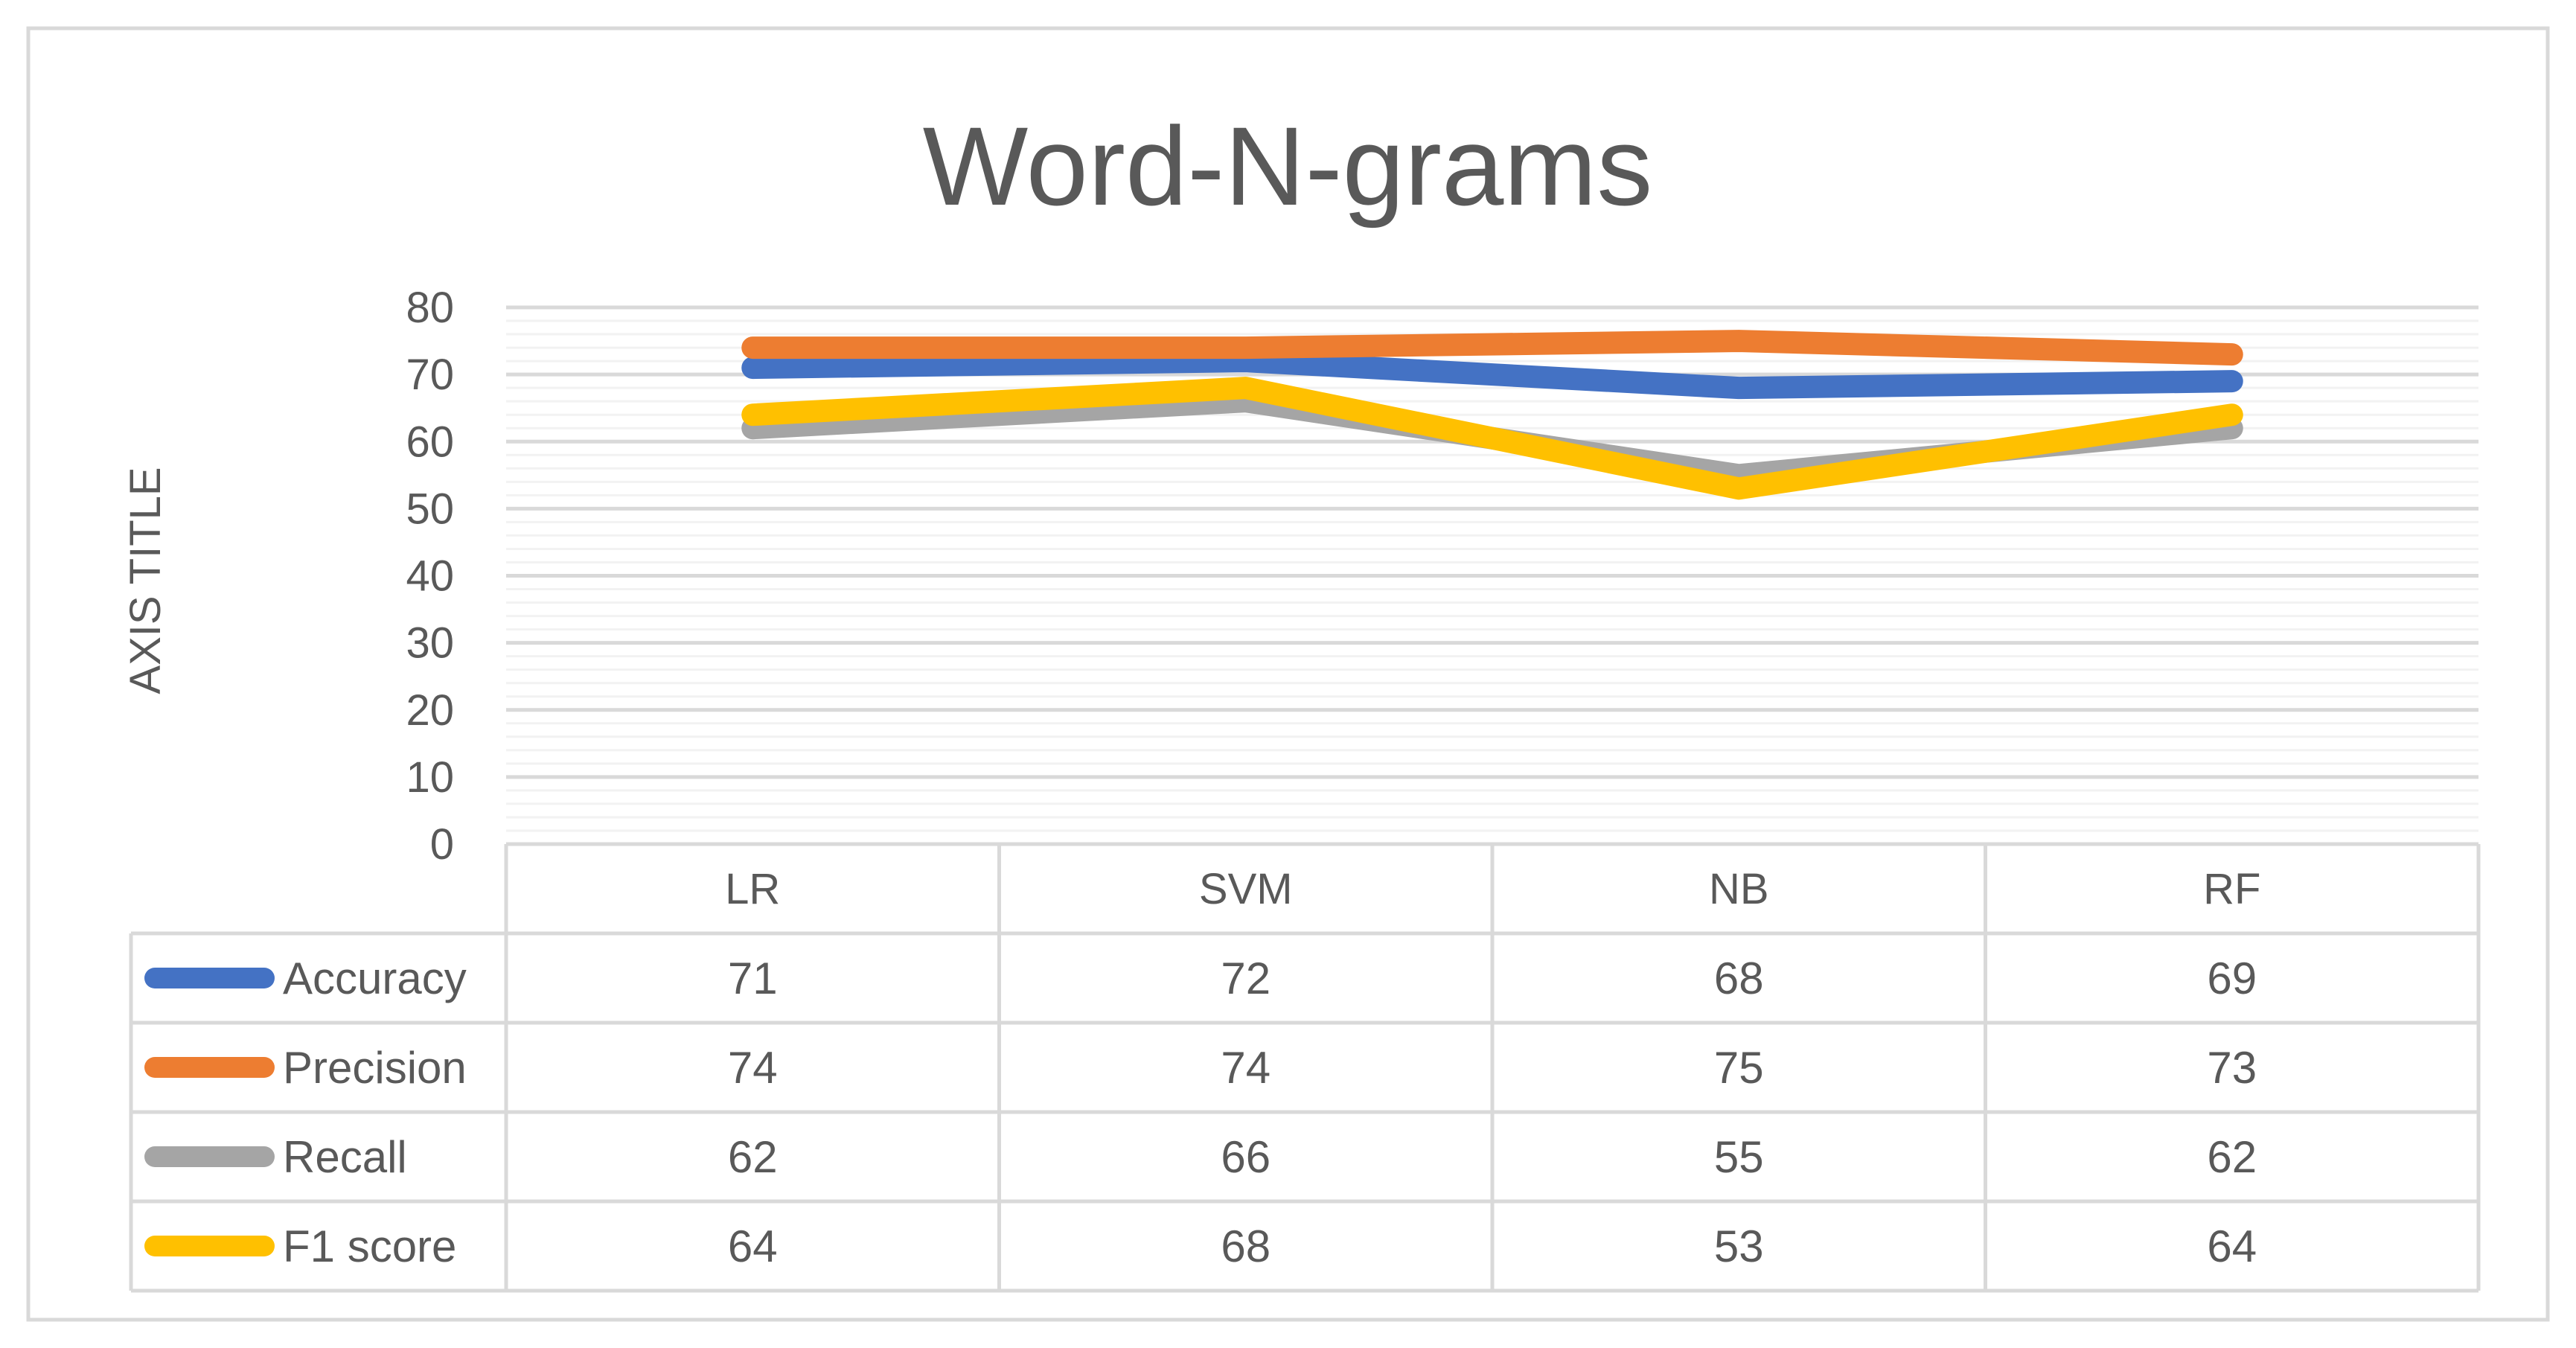 Image resolution: width=2576 pixels, height=1348 pixels. Describe the element at coordinates (2231, 889) in the screenshot. I see `x-category-label: RF` at that location.